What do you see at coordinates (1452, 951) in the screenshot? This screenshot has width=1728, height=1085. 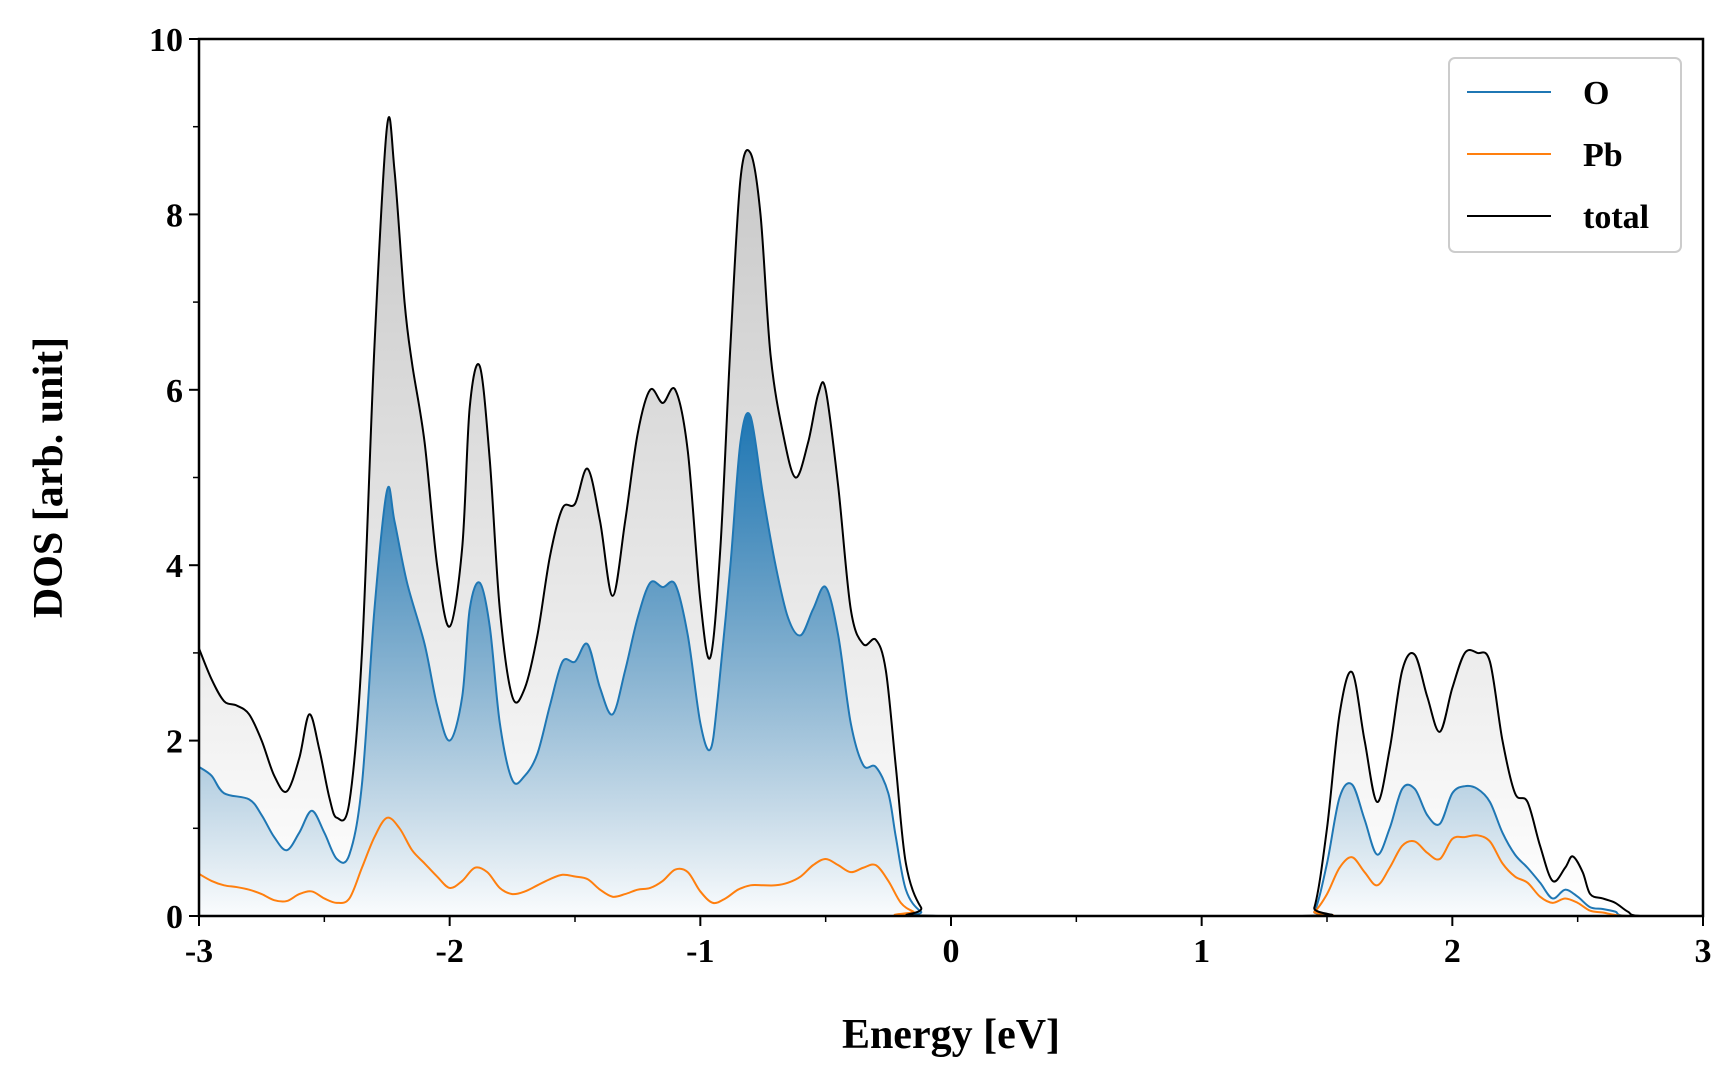 I see `x-tick-label: 2` at bounding box center [1452, 951].